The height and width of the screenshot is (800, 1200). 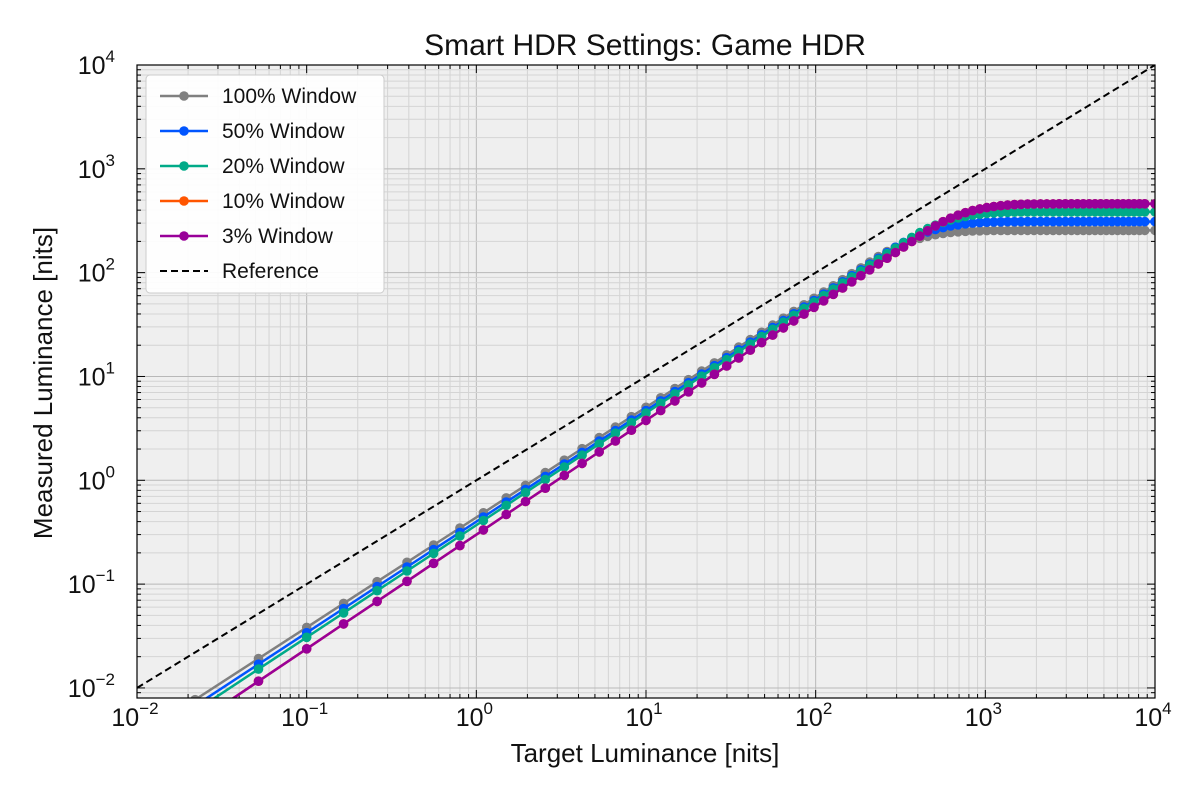 What do you see at coordinates (96, 271) in the screenshot?
I see `y-tick-label: 10²` at bounding box center [96, 271].